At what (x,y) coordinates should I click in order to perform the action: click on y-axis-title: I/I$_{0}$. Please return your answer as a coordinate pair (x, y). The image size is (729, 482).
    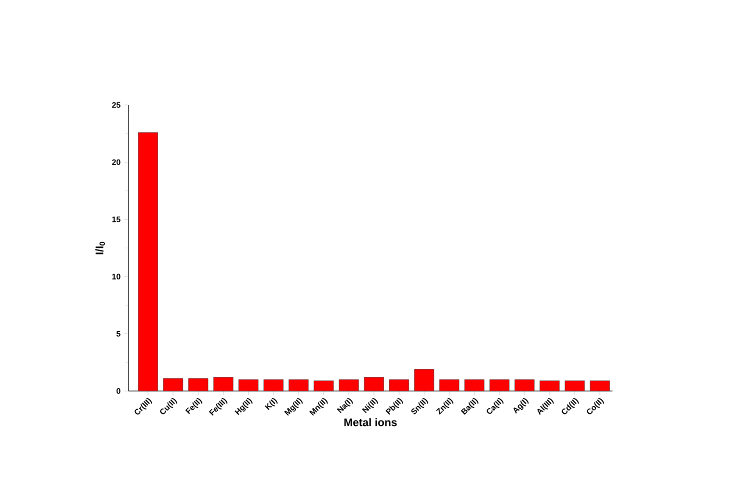
    Looking at the image, I should click on (100, 248).